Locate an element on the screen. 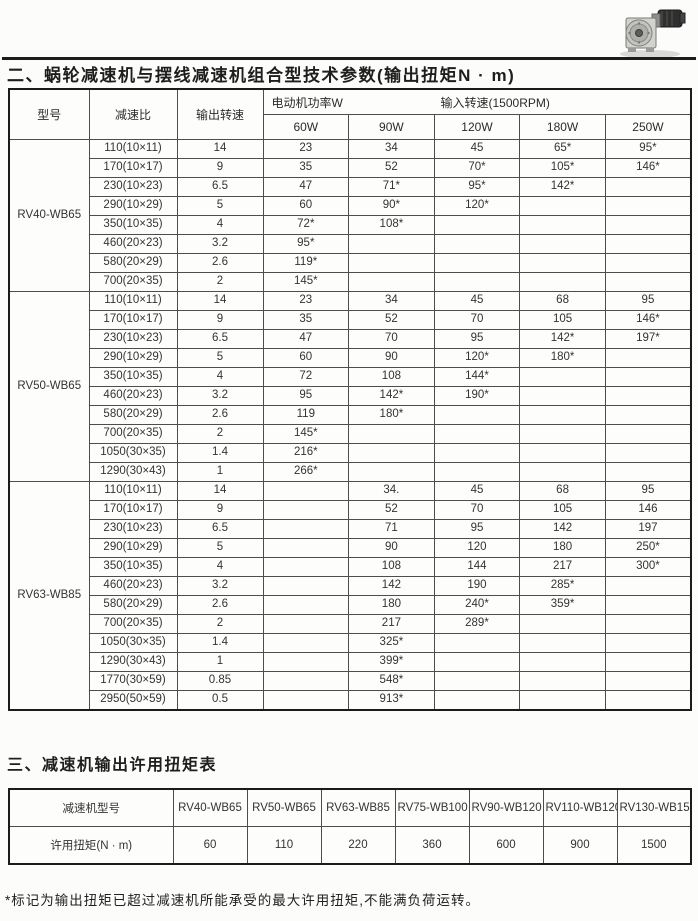 Image resolution: width=698 pixels, height=921 pixels. torque-value-cell: 120 is located at coordinates (477, 548).